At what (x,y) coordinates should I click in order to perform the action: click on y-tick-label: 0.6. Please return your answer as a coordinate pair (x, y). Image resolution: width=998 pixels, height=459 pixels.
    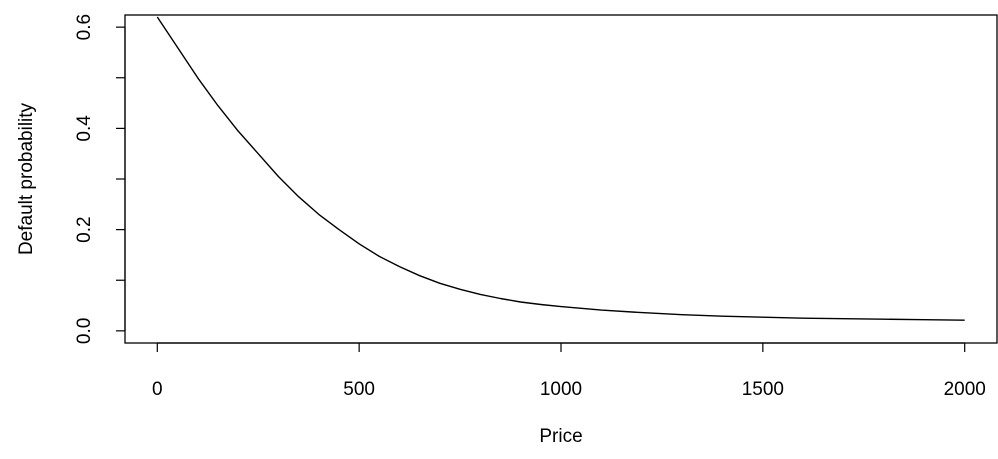
    Looking at the image, I should click on (84, 27).